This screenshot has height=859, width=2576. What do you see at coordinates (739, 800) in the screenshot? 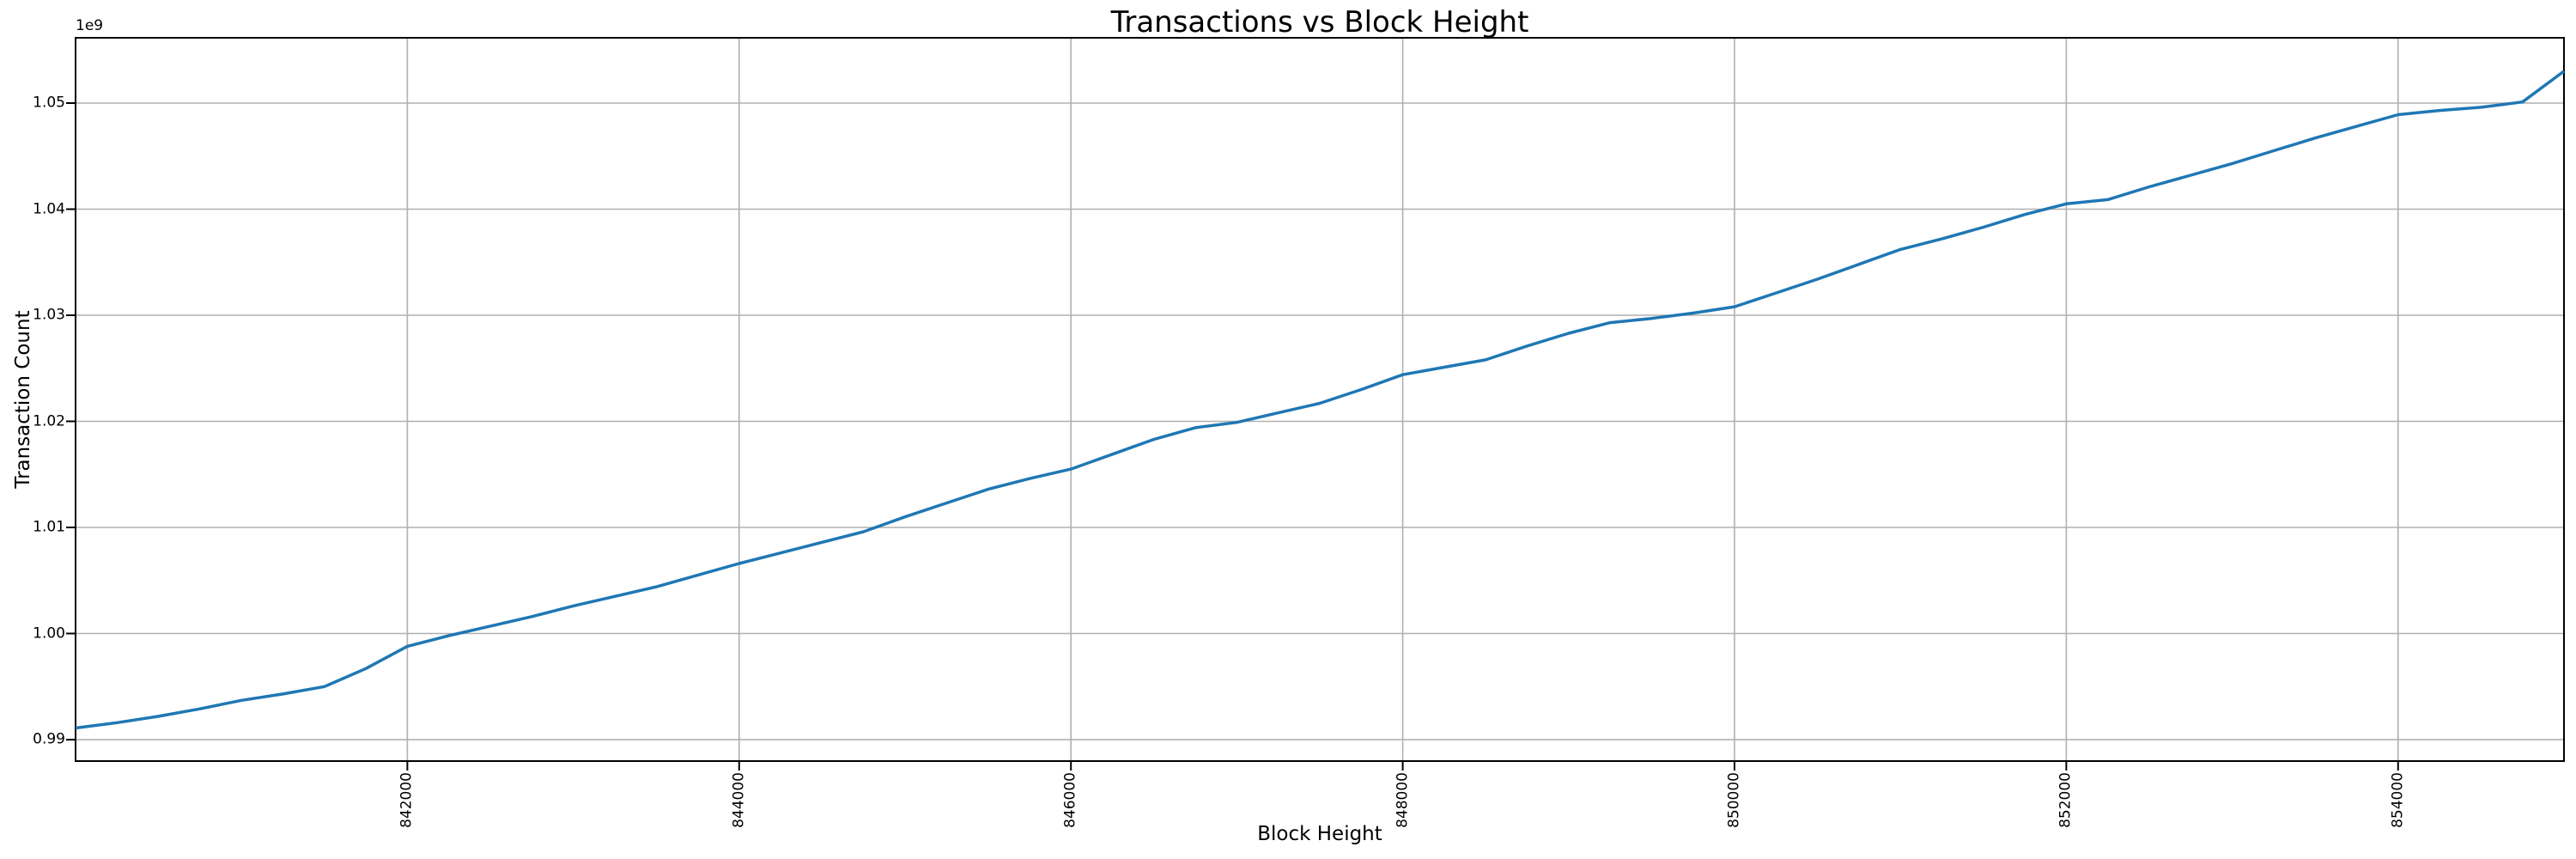
I see `x-tick-label: 844000` at bounding box center [739, 800].